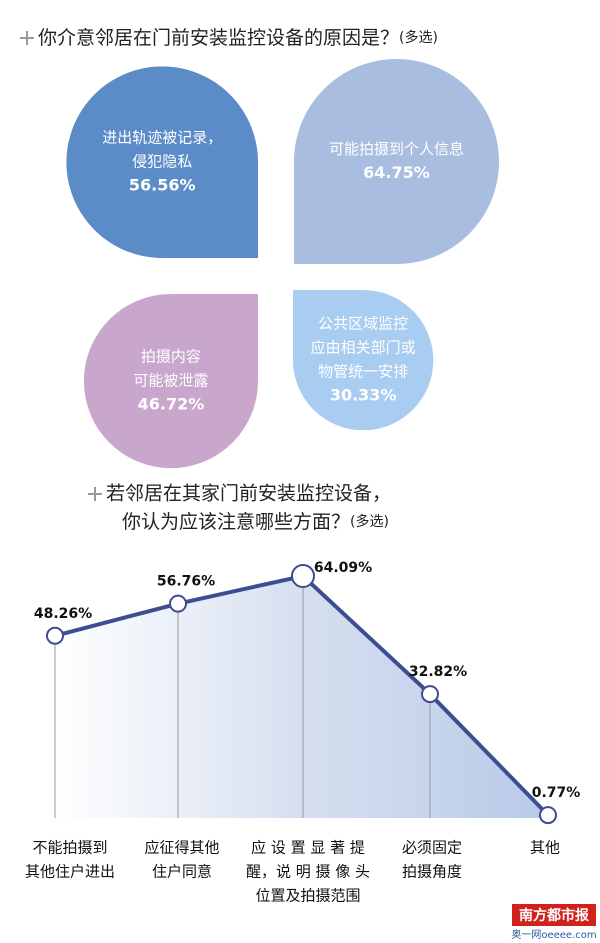 The width and height of the screenshot is (600, 943). Describe the element at coordinates (343, 568) in the screenshot. I see `value-label: 64.09%` at that location.